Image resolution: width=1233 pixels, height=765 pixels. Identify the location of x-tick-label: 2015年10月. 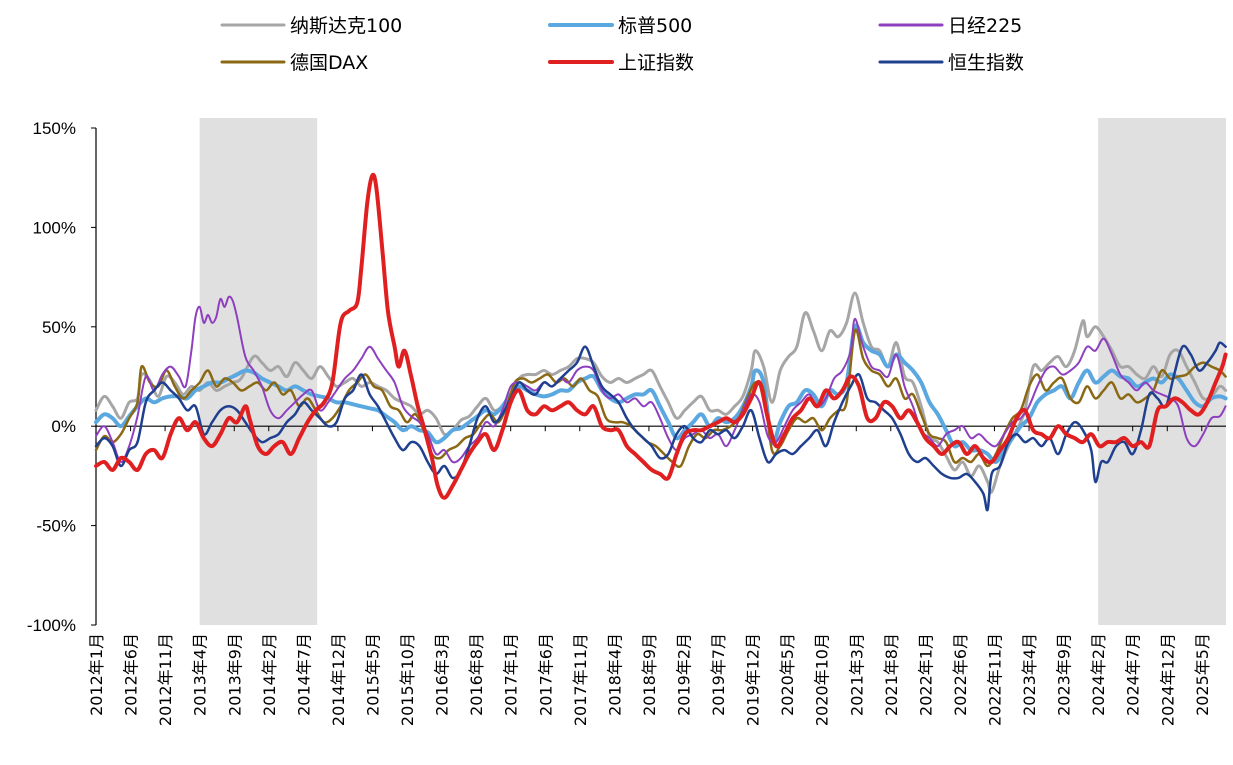
(407, 679).